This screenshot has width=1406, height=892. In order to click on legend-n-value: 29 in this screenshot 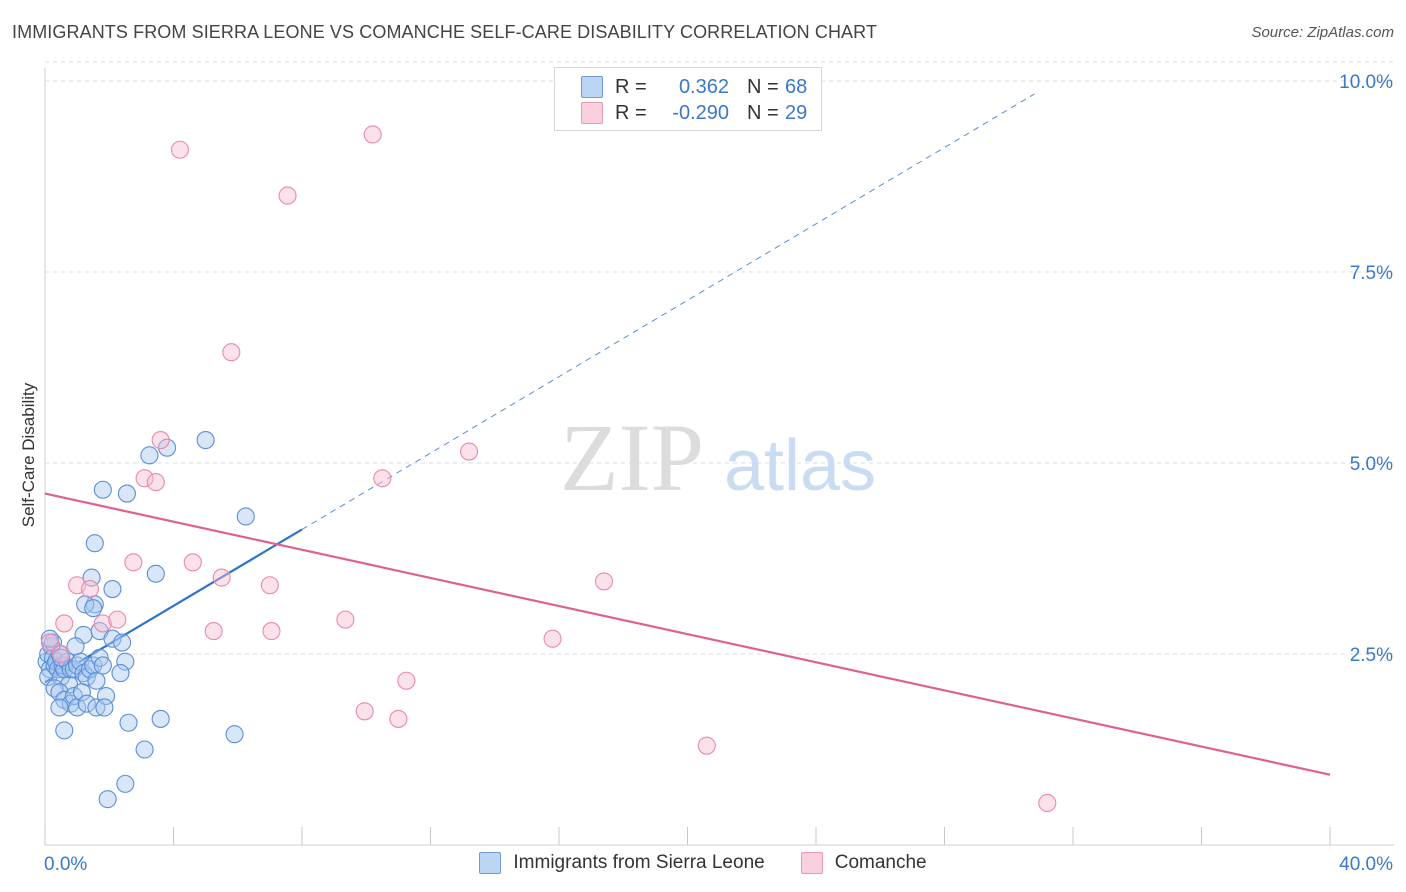, I will do `click(796, 112)`.